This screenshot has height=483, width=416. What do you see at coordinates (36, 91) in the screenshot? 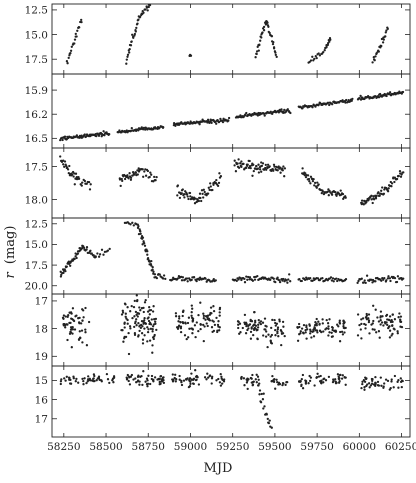
I see `y-tick-label: 15.9` at bounding box center [36, 91].